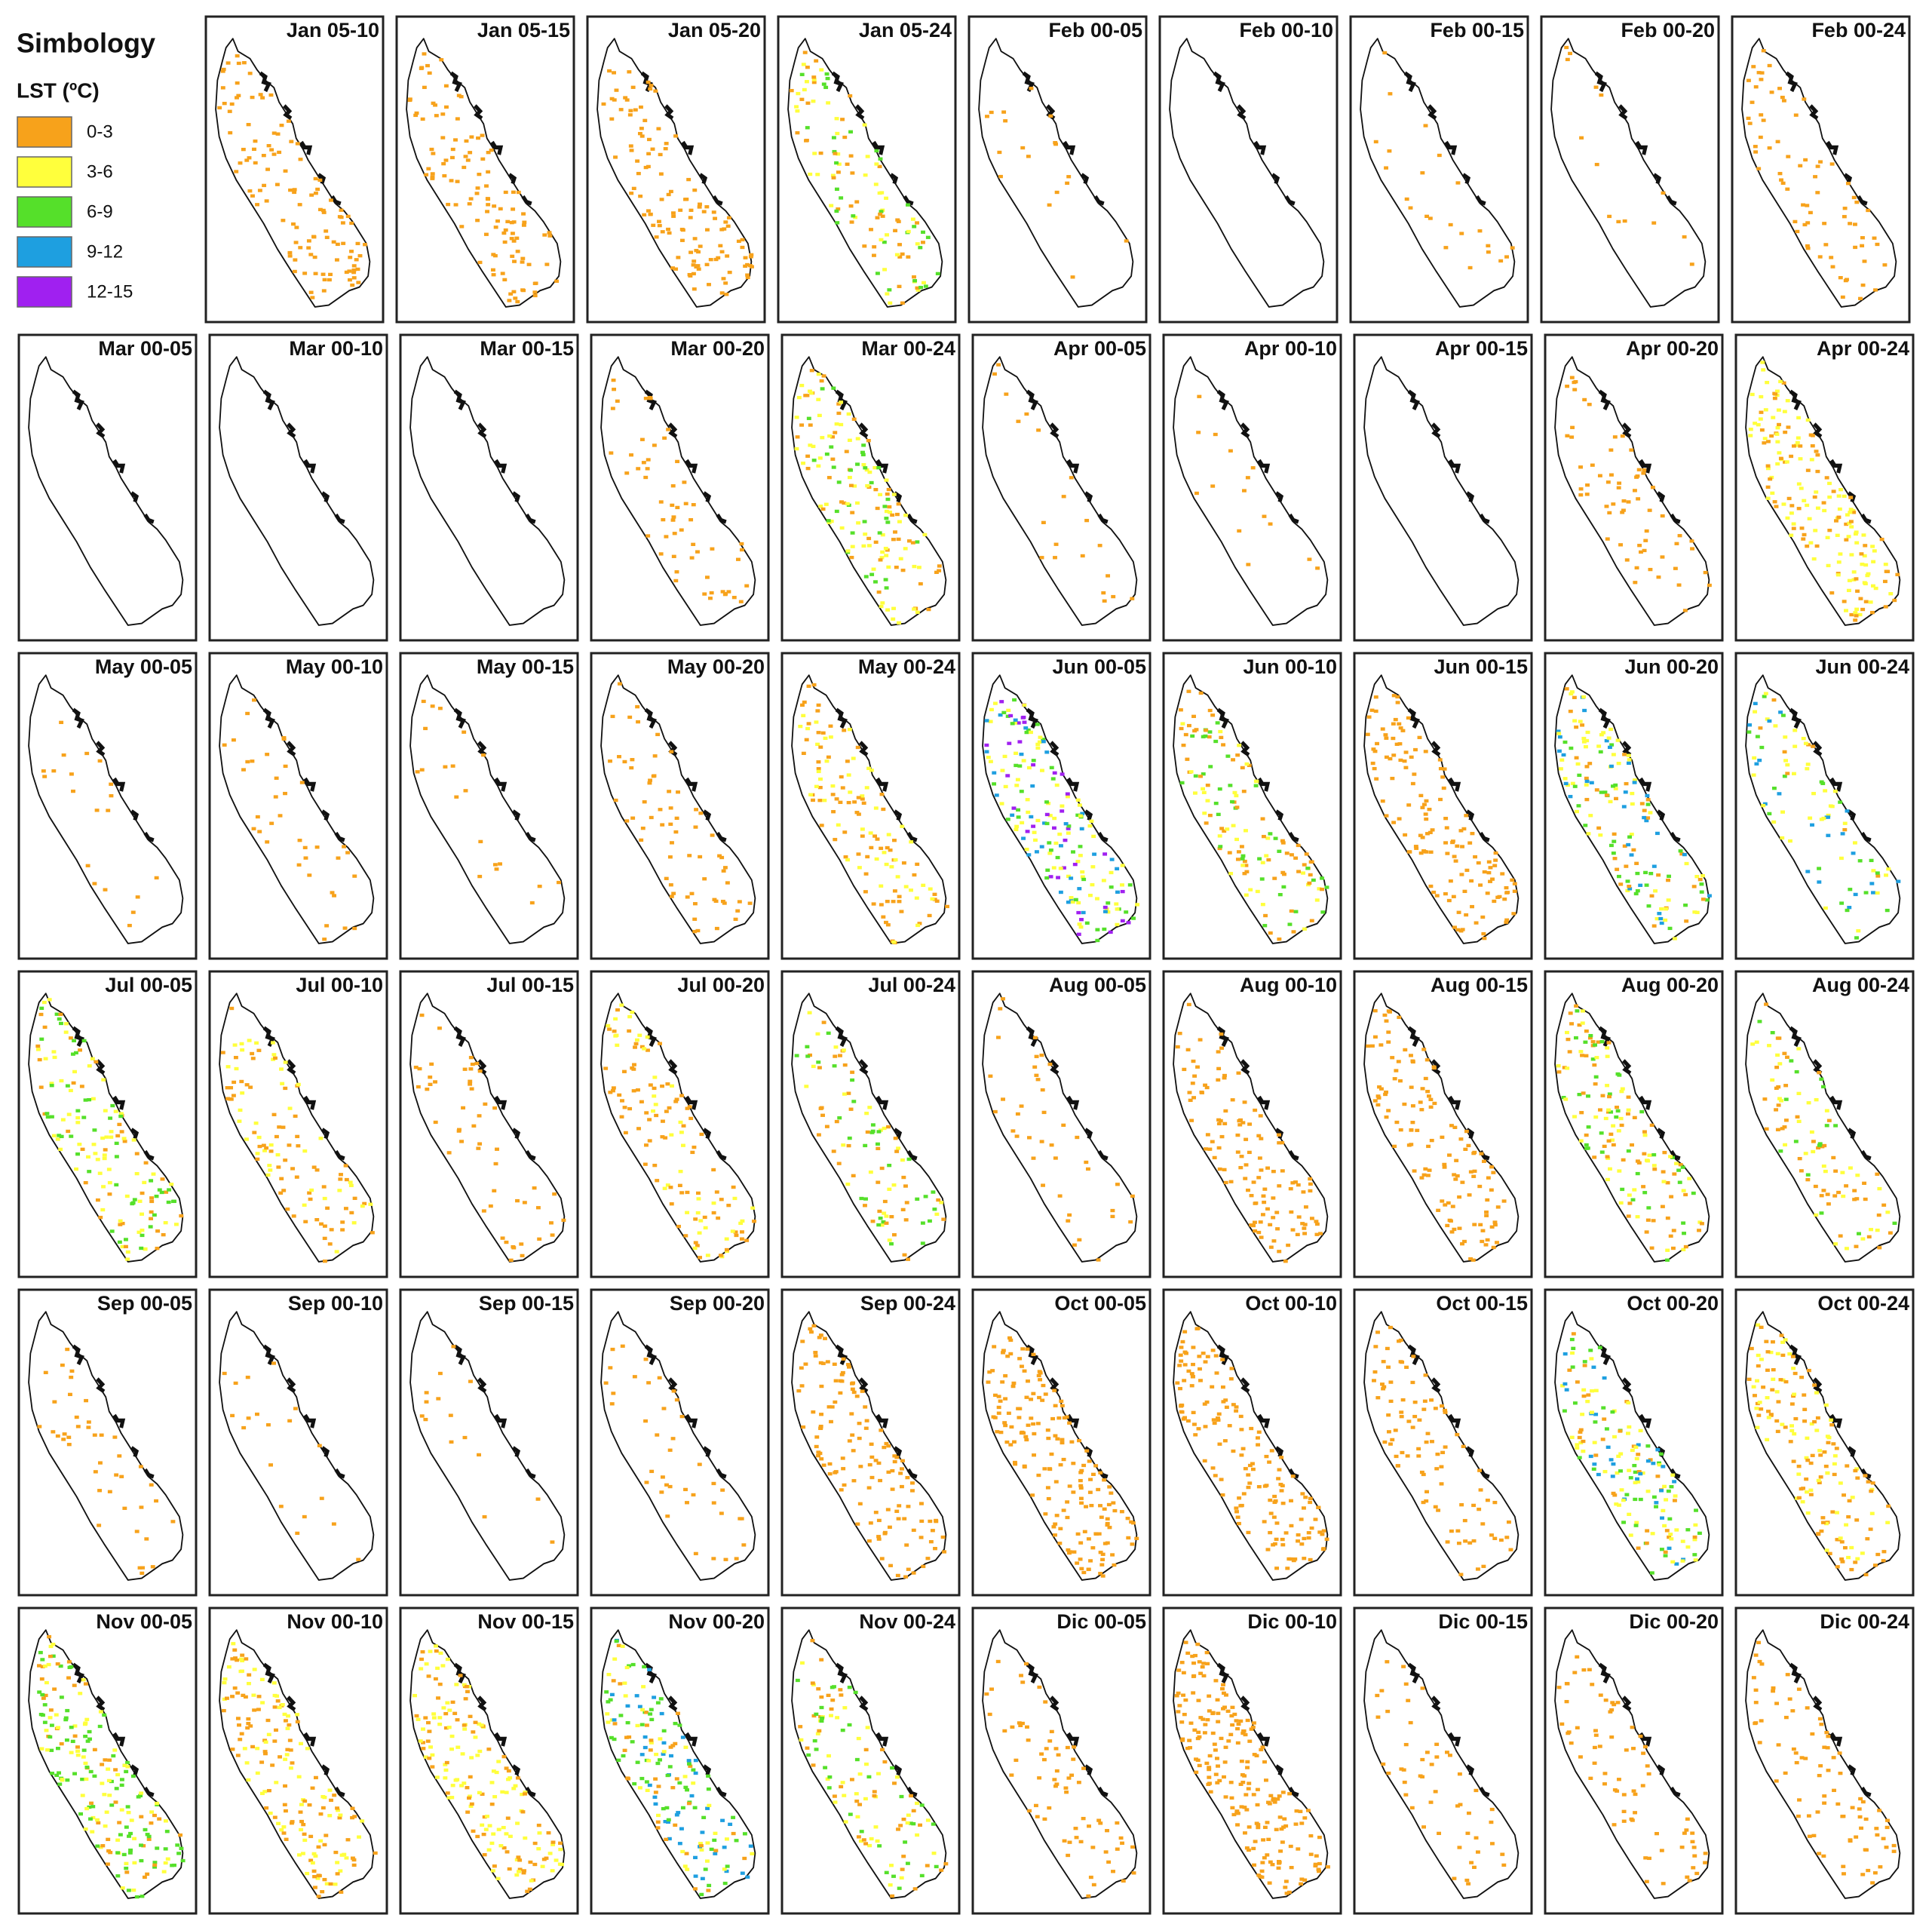 The height and width of the screenshot is (1921, 1932). What do you see at coordinates (906, 666) in the screenshot?
I see `panel-title: May 00-24` at bounding box center [906, 666].